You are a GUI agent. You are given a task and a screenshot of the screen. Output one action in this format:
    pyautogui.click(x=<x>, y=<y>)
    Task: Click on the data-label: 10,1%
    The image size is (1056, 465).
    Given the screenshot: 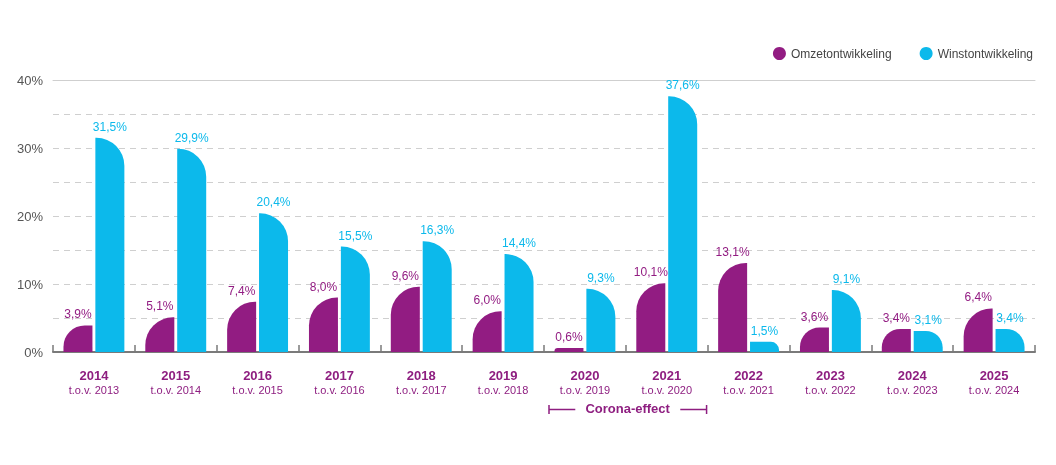 What is the action you would take?
    pyautogui.click(x=651, y=272)
    